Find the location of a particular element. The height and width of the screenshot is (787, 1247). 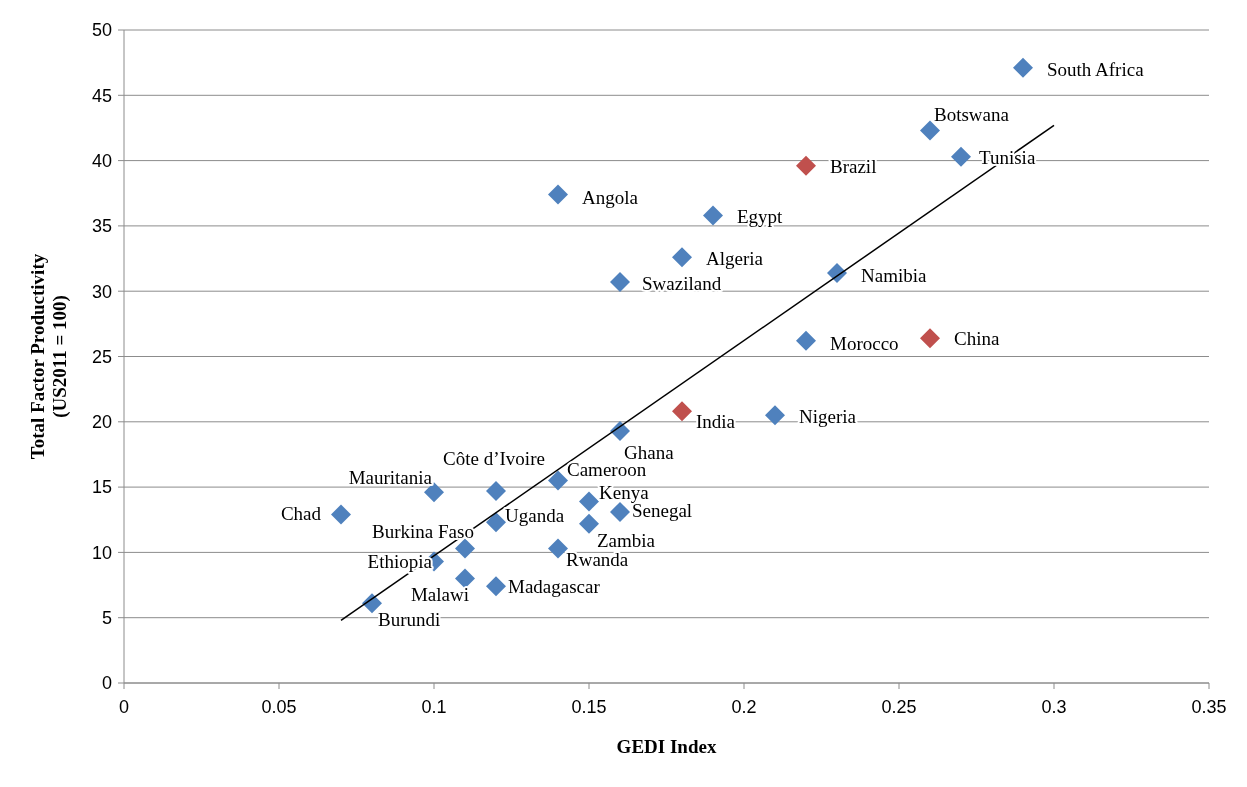

x-tick-label: 0.15 is located at coordinates (589, 707).